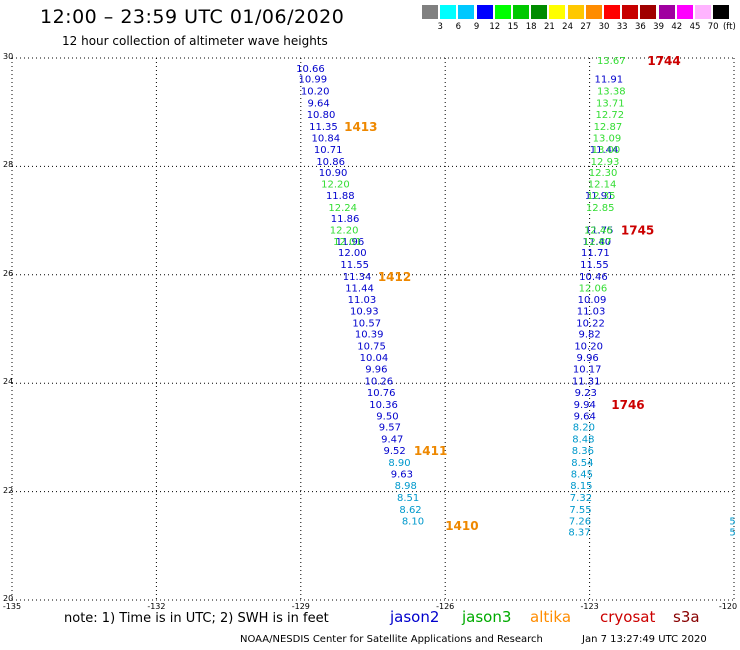 The width and height of the screenshot is (740, 650). Describe the element at coordinates (579, 533) in the screenshot. I see `data-point-label: 8.37` at that location.